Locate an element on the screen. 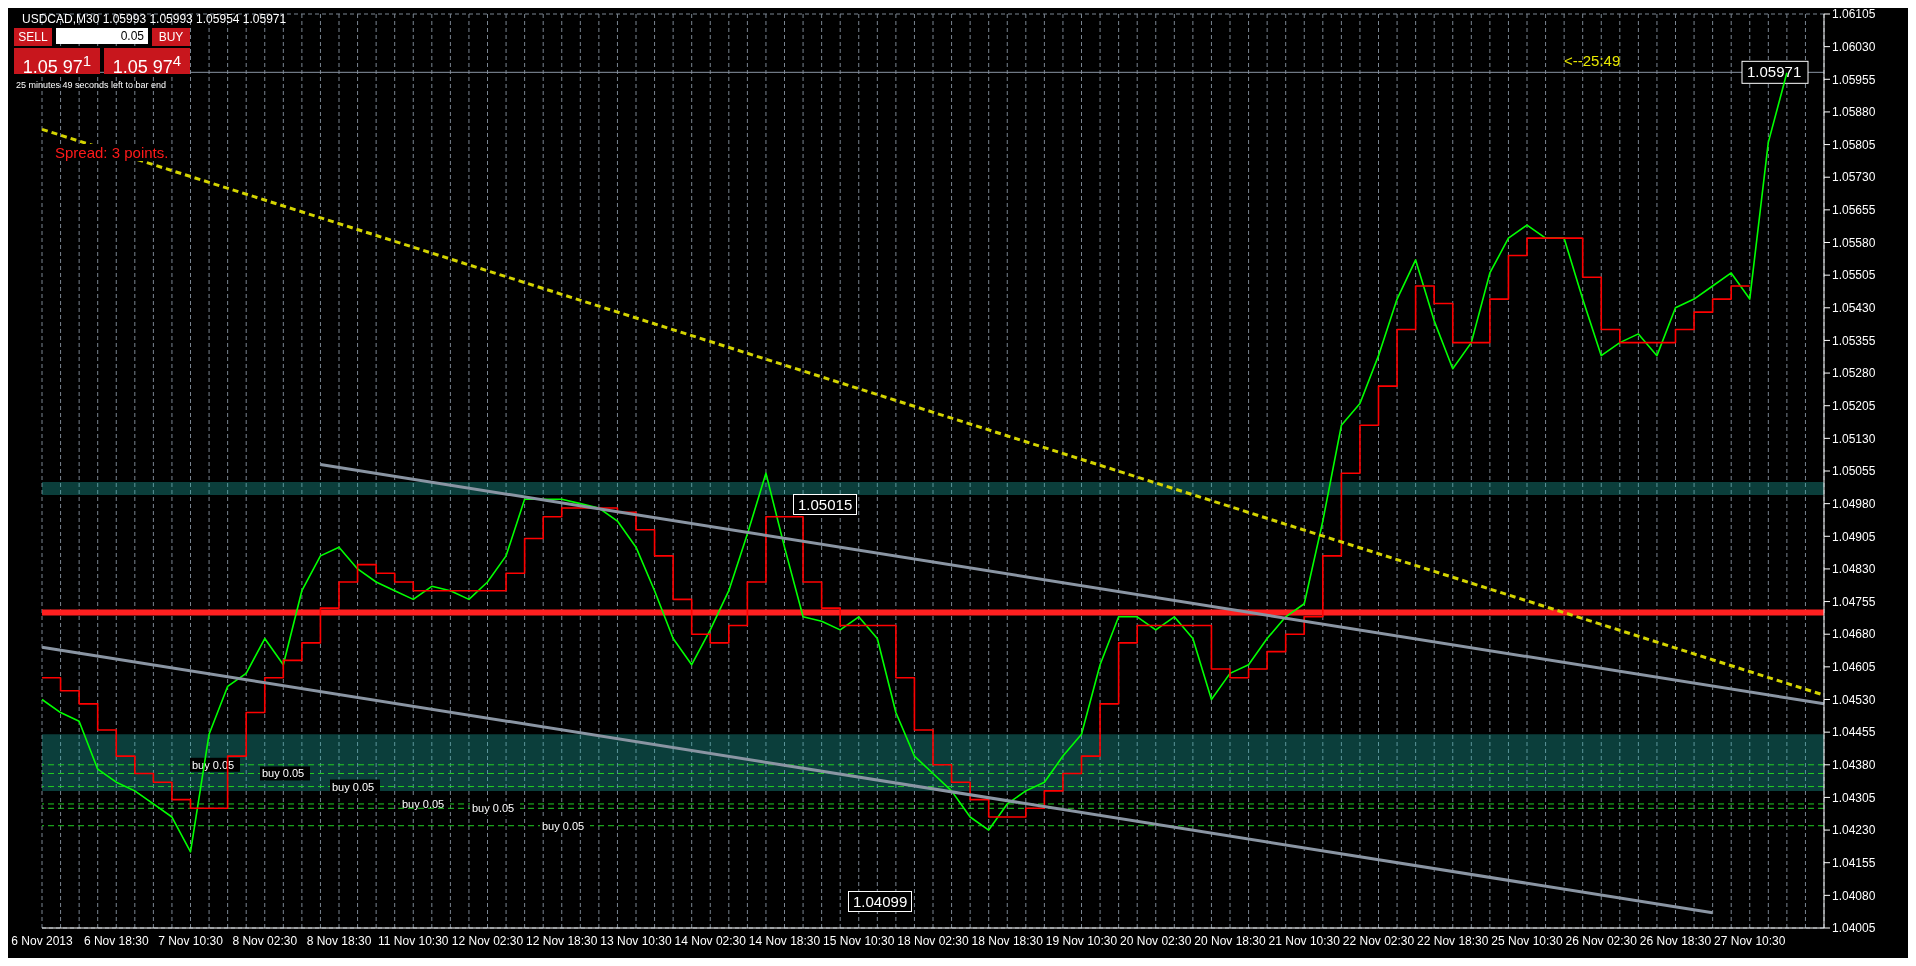 This screenshot has width=1916, height=966. y-tick-label: 1.04005 is located at coordinates (1854, 928).